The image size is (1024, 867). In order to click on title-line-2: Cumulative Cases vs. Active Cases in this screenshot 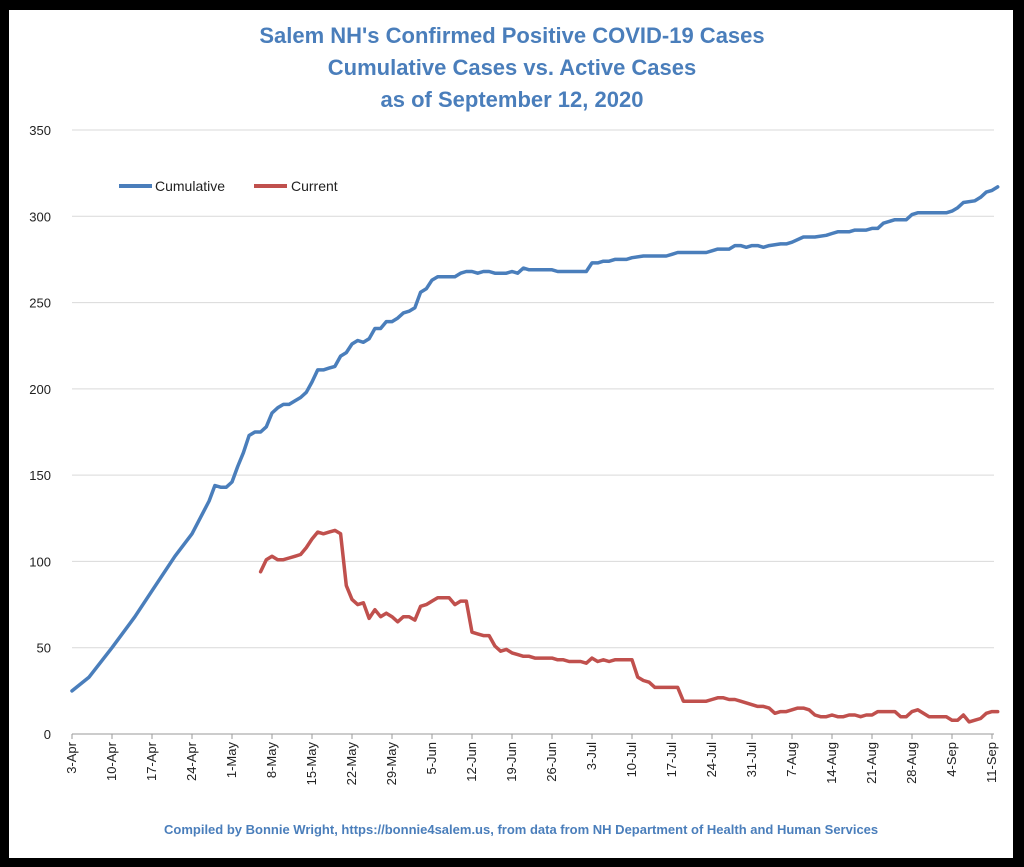, I will do `click(512, 67)`.